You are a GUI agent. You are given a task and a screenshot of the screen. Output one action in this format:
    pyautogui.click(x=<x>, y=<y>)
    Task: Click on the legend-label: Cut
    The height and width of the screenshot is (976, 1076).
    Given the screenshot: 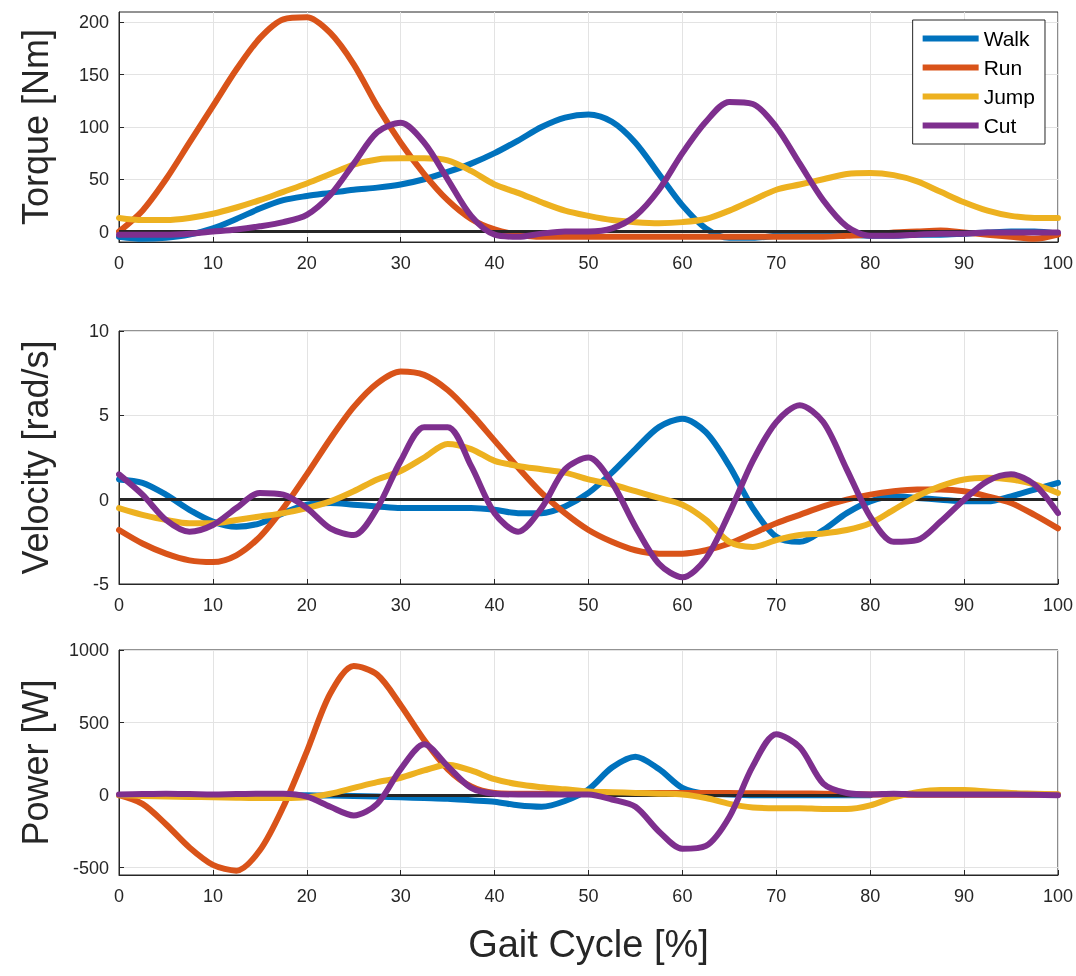 What is the action you would take?
    pyautogui.click(x=1000, y=125)
    